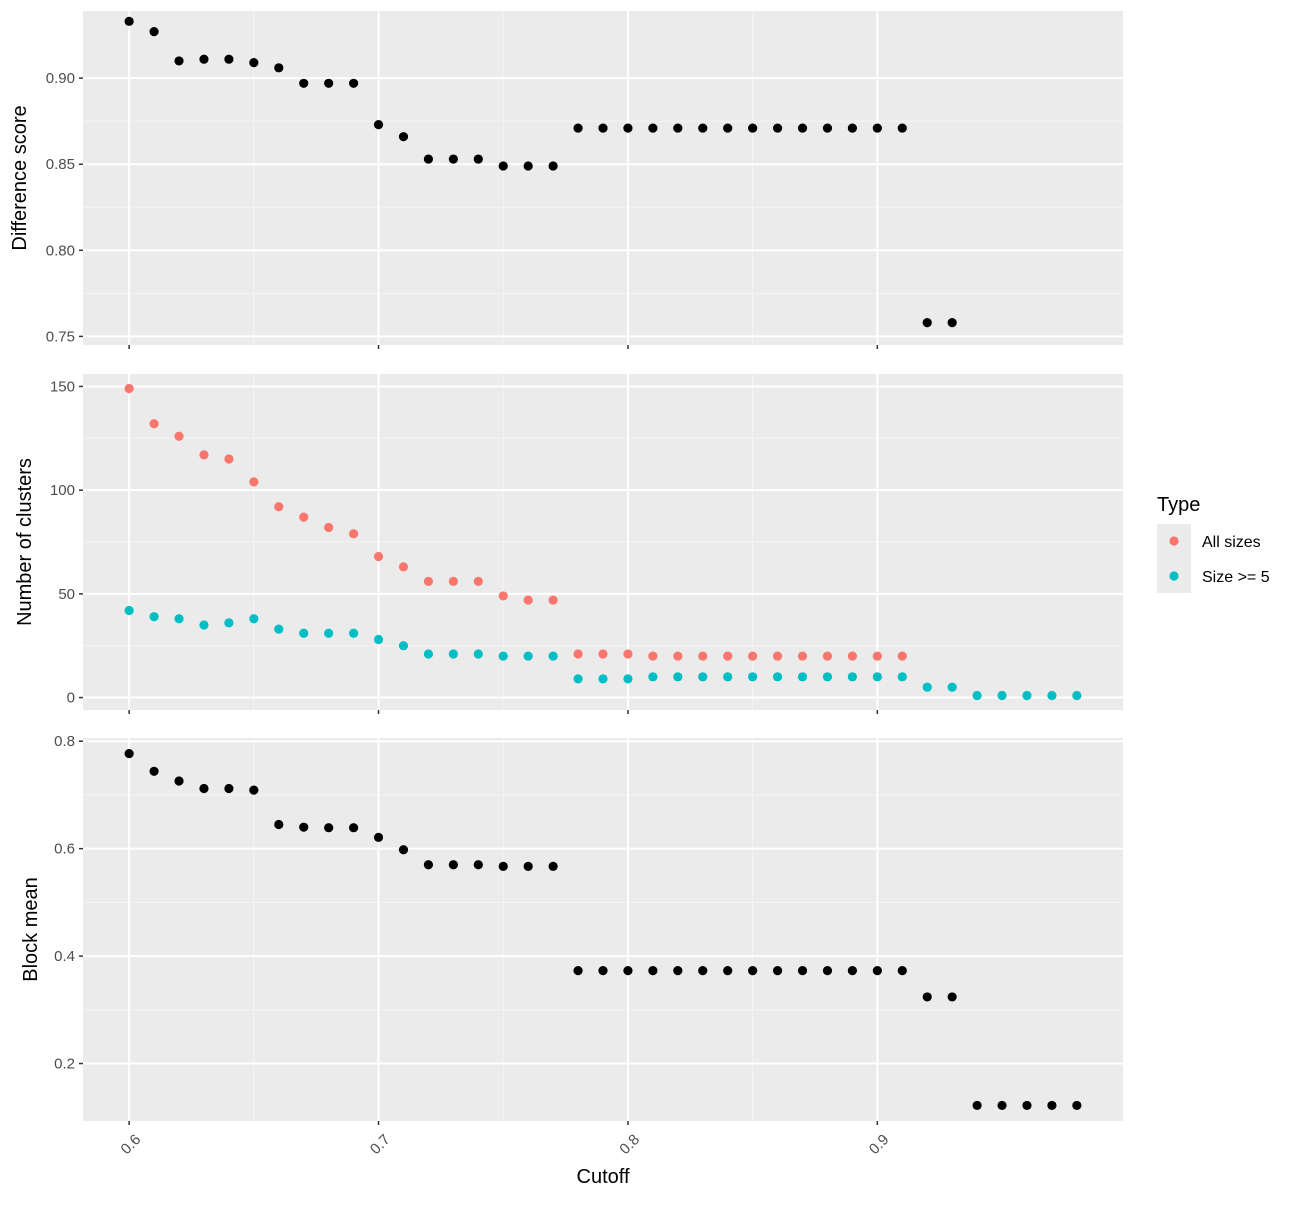 The image size is (1300, 1205). Describe the element at coordinates (1236, 577) in the screenshot. I see `legend-label: Size >= 5` at that location.